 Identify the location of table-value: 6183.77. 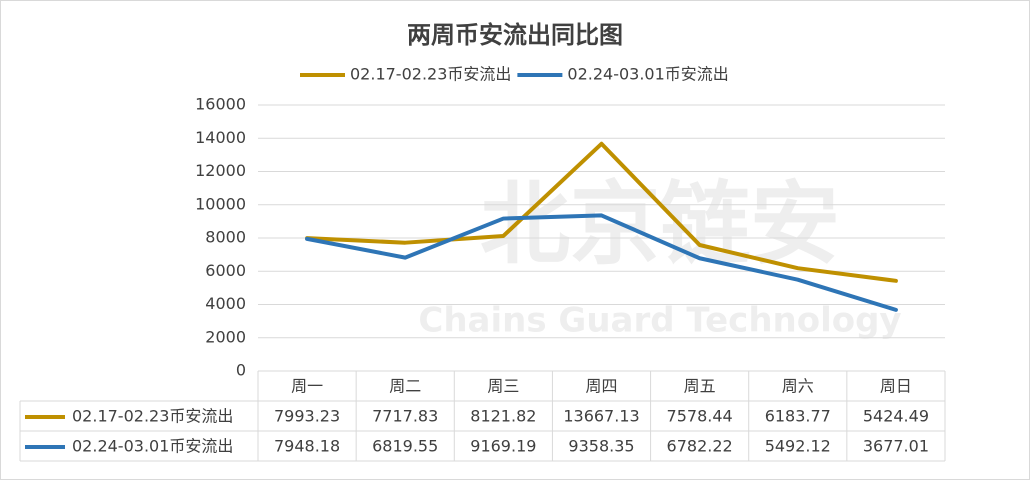
(798, 416).